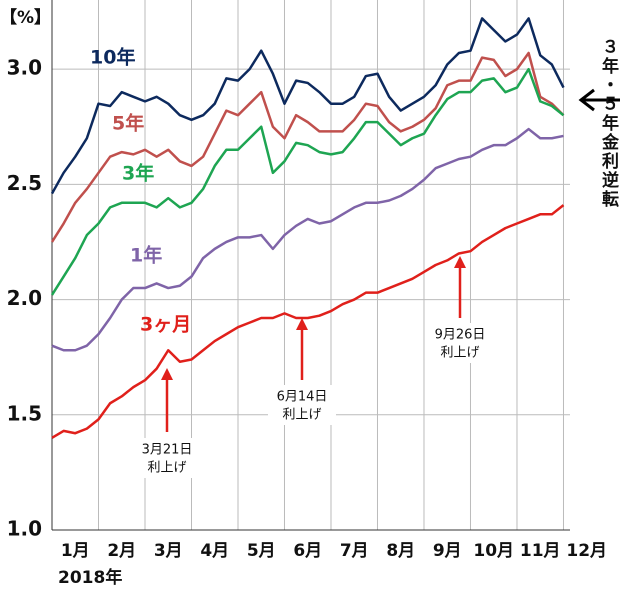 The width and height of the screenshot is (621, 590). I want to click on x-tick-label: 8月, so click(400, 551).